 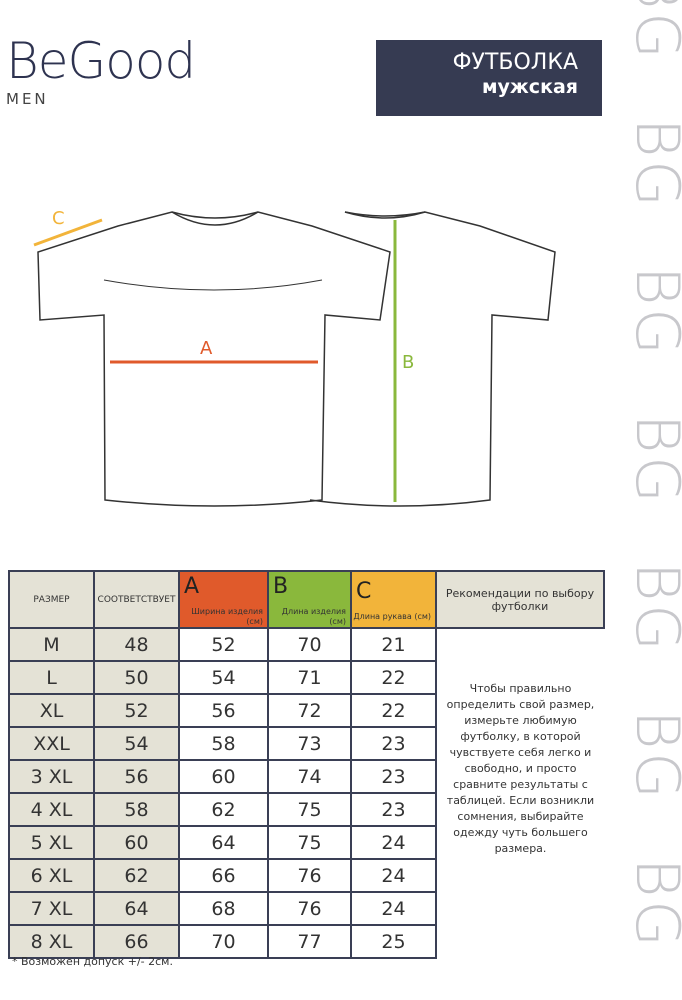 I want to click on header-a: A Ширина изделия (см), so click(x=223, y=599).